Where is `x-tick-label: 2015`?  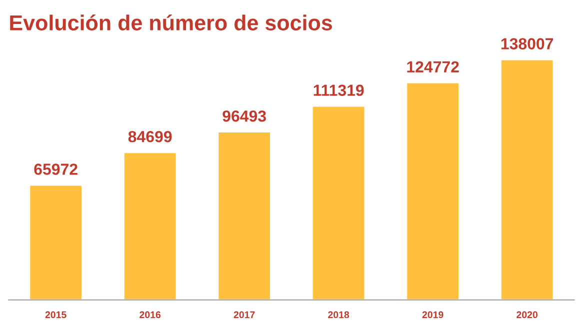
x-tick-label: 2015 is located at coordinates (55, 314).